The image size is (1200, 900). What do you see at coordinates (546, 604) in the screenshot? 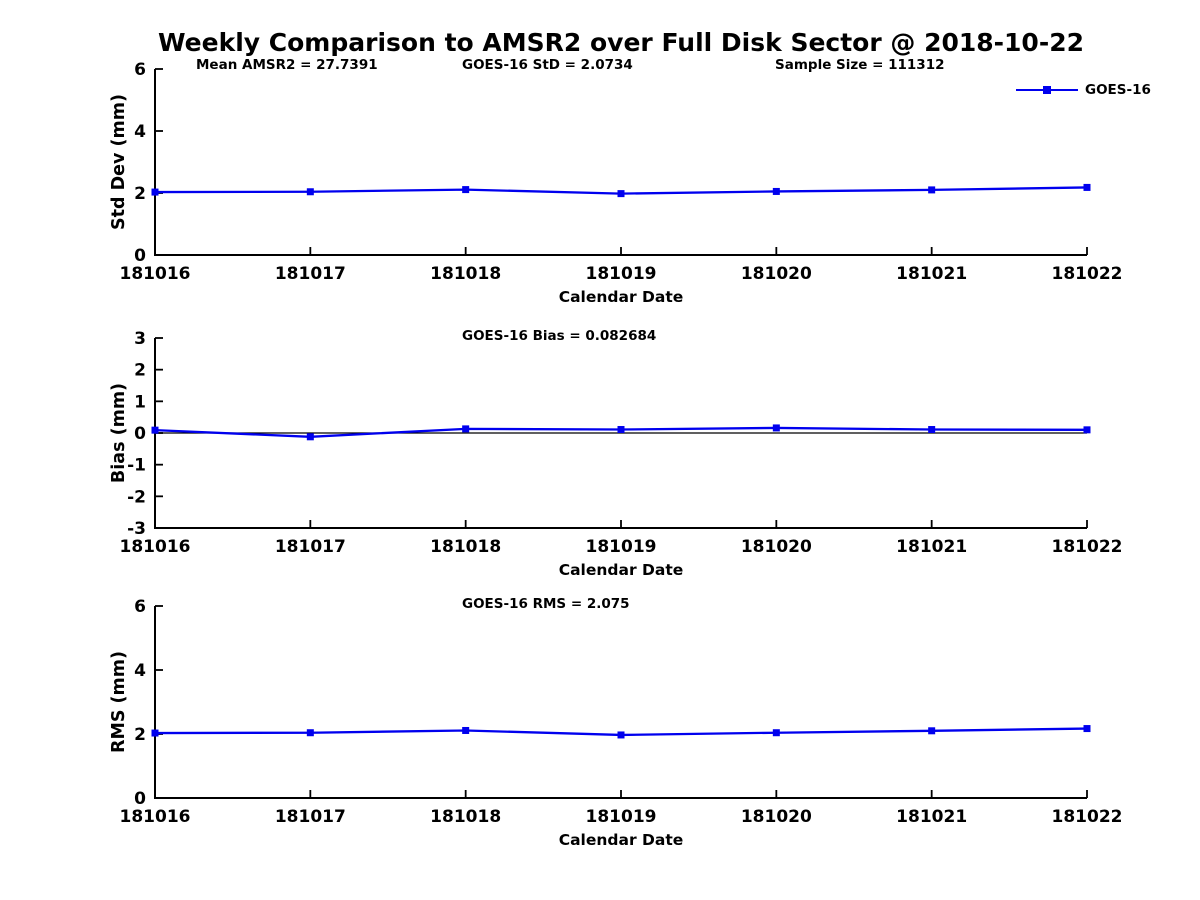
I see `annotation-goes16-rms: GOES-16 RMS = 2.075` at bounding box center [546, 604].